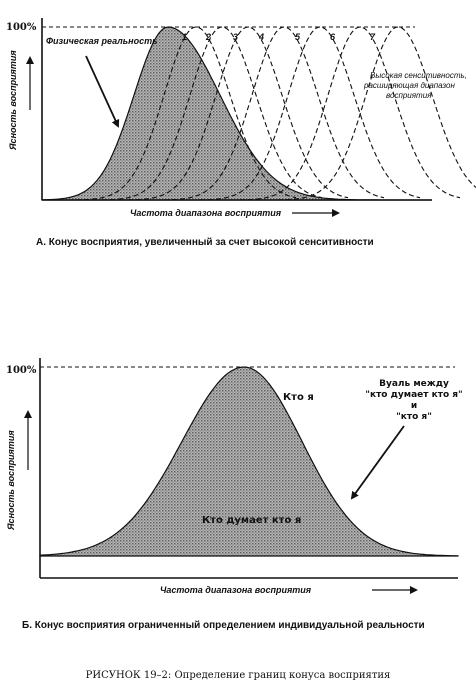  I want to click on veil-line-2: "кто думает кто я", so click(413, 395).